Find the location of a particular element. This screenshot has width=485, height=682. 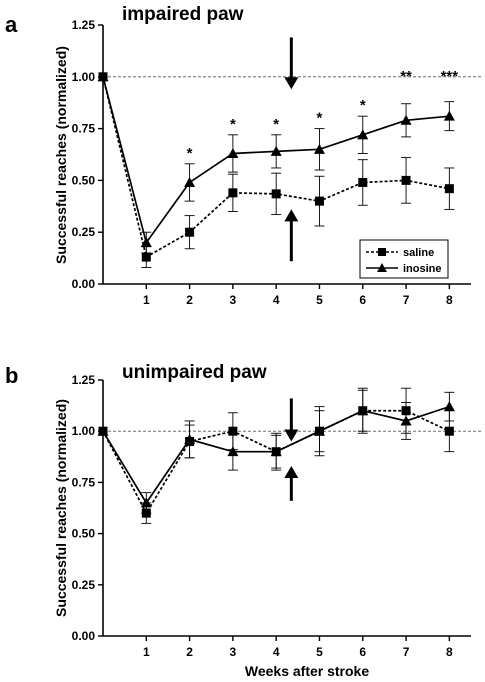

significance-marker: *** is located at coordinates (450, 76).